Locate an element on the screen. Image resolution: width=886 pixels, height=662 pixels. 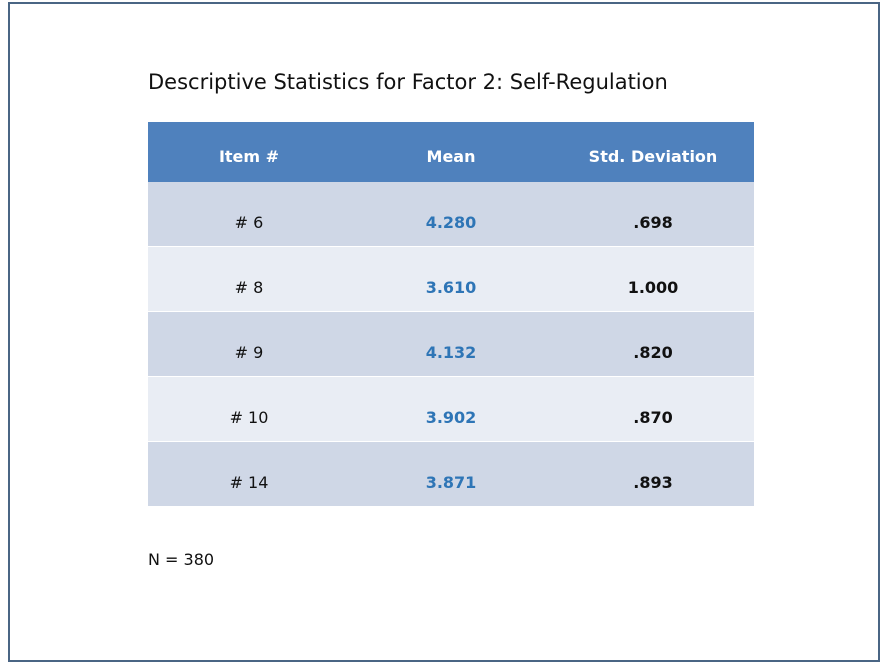
table-row: # 14 3.871 .893 is located at coordinates (451, 473).